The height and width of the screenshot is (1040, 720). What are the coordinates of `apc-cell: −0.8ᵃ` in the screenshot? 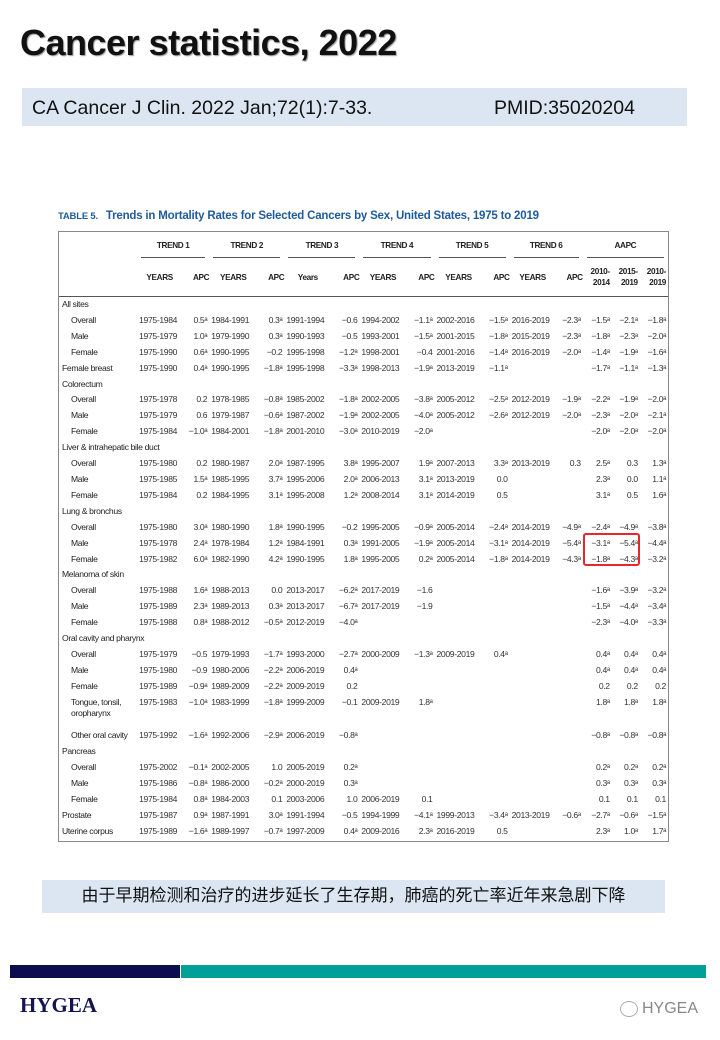 It's located at (198, 783).